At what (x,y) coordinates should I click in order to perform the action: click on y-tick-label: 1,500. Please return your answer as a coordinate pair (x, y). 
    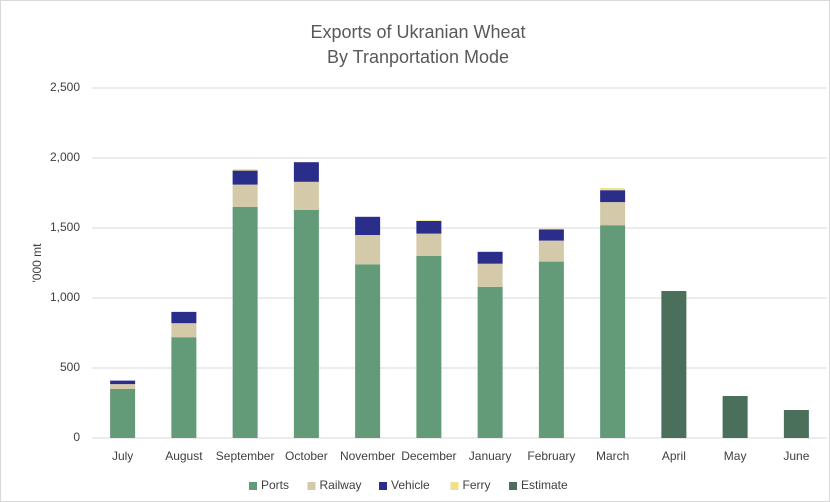
    Looking at the image, I should click on (65, 227).